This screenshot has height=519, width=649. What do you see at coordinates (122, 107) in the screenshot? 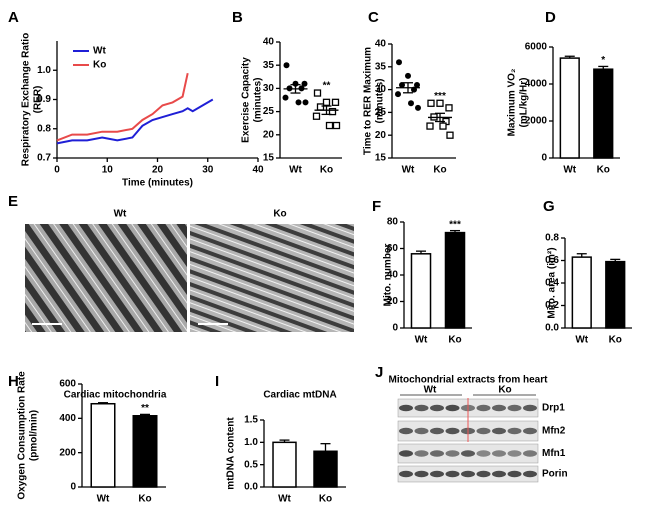
I see `series-line` at bounding box center [122, 107].